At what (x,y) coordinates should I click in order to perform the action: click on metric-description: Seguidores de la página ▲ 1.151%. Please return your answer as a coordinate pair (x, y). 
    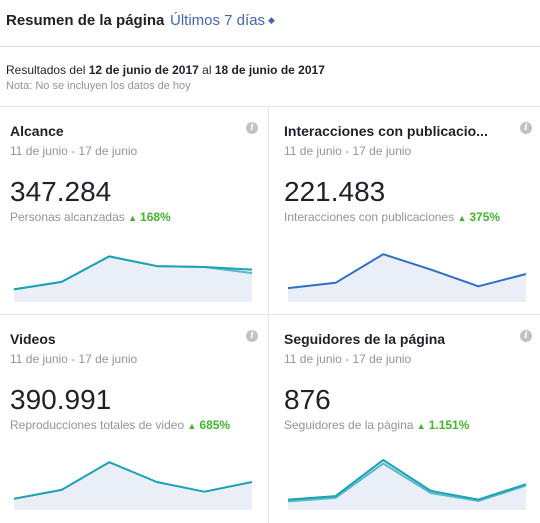
    Looking at the image, I should click on (376, 425).